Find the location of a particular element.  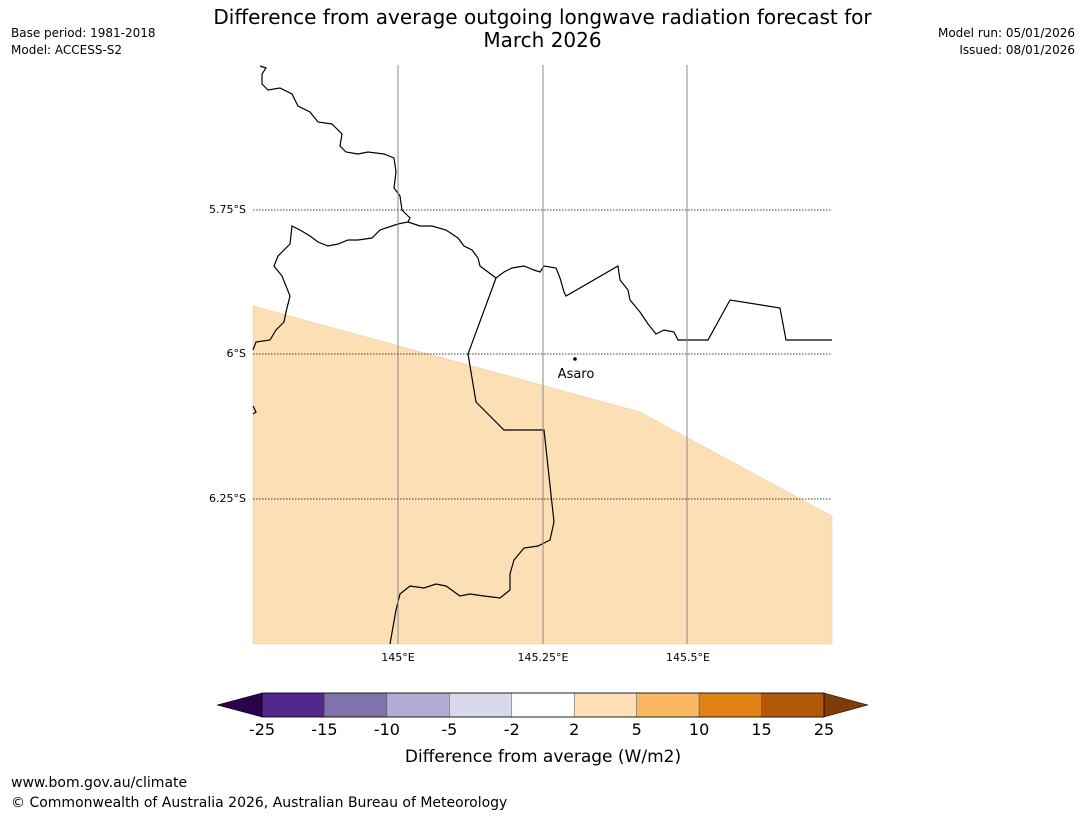

colorbar-overflow-triangle is located at coordinates (846, 705).